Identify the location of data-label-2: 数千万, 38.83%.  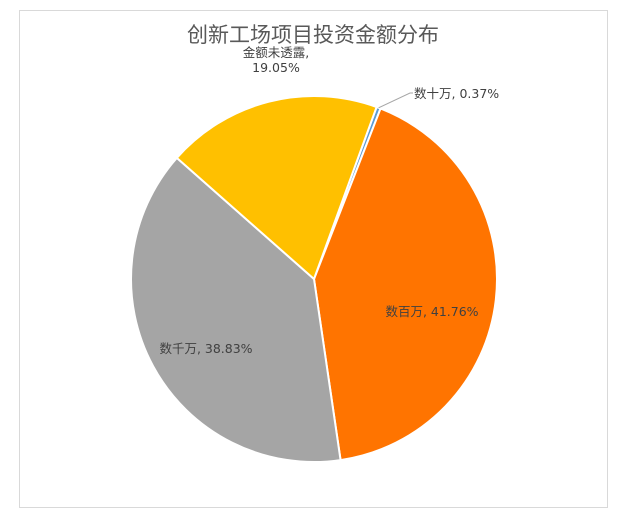
(205, 348).